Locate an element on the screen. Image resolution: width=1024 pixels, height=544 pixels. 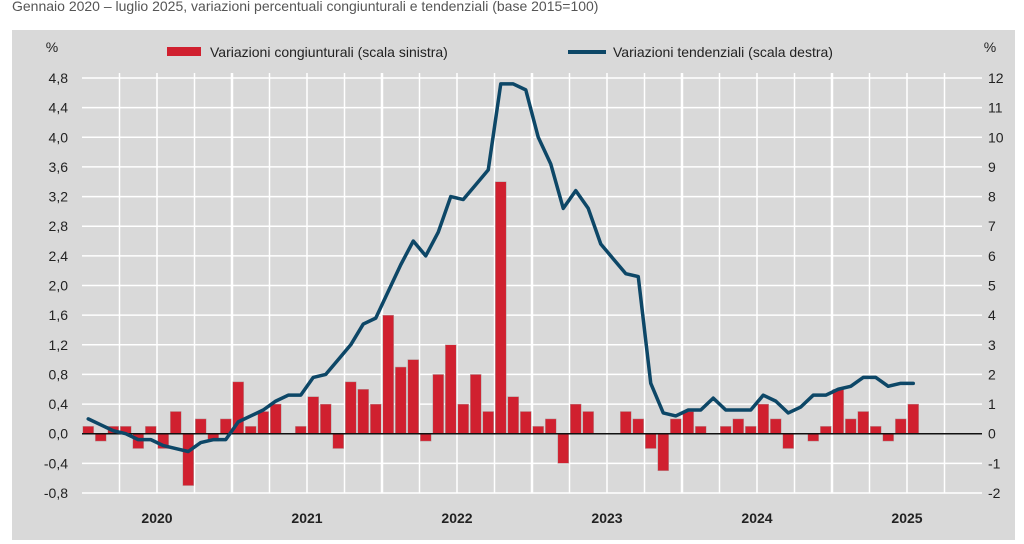
left-tick-label: 4,8 is located at coordinates (59, 78).